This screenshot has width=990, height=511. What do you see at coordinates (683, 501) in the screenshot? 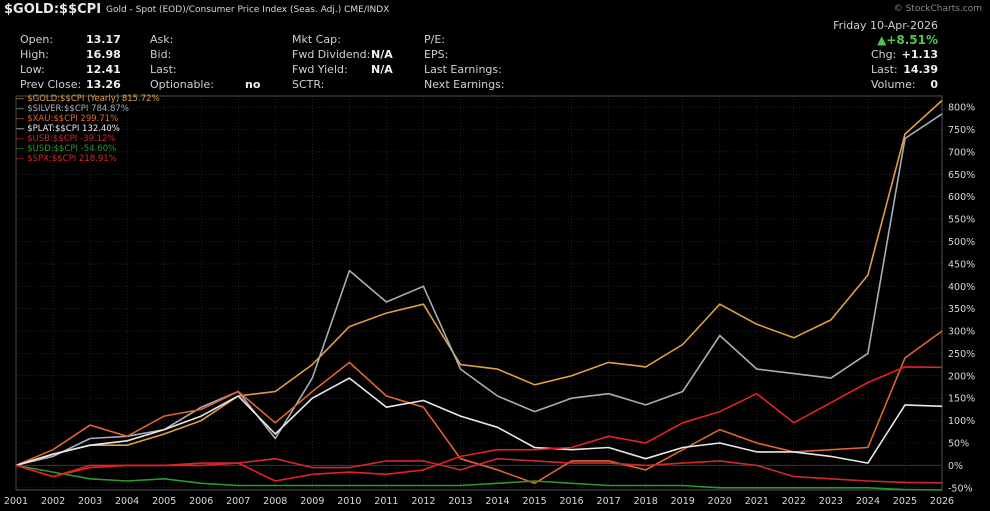
I see `x-tick-label: 2019` at bounding box center [683, 501].